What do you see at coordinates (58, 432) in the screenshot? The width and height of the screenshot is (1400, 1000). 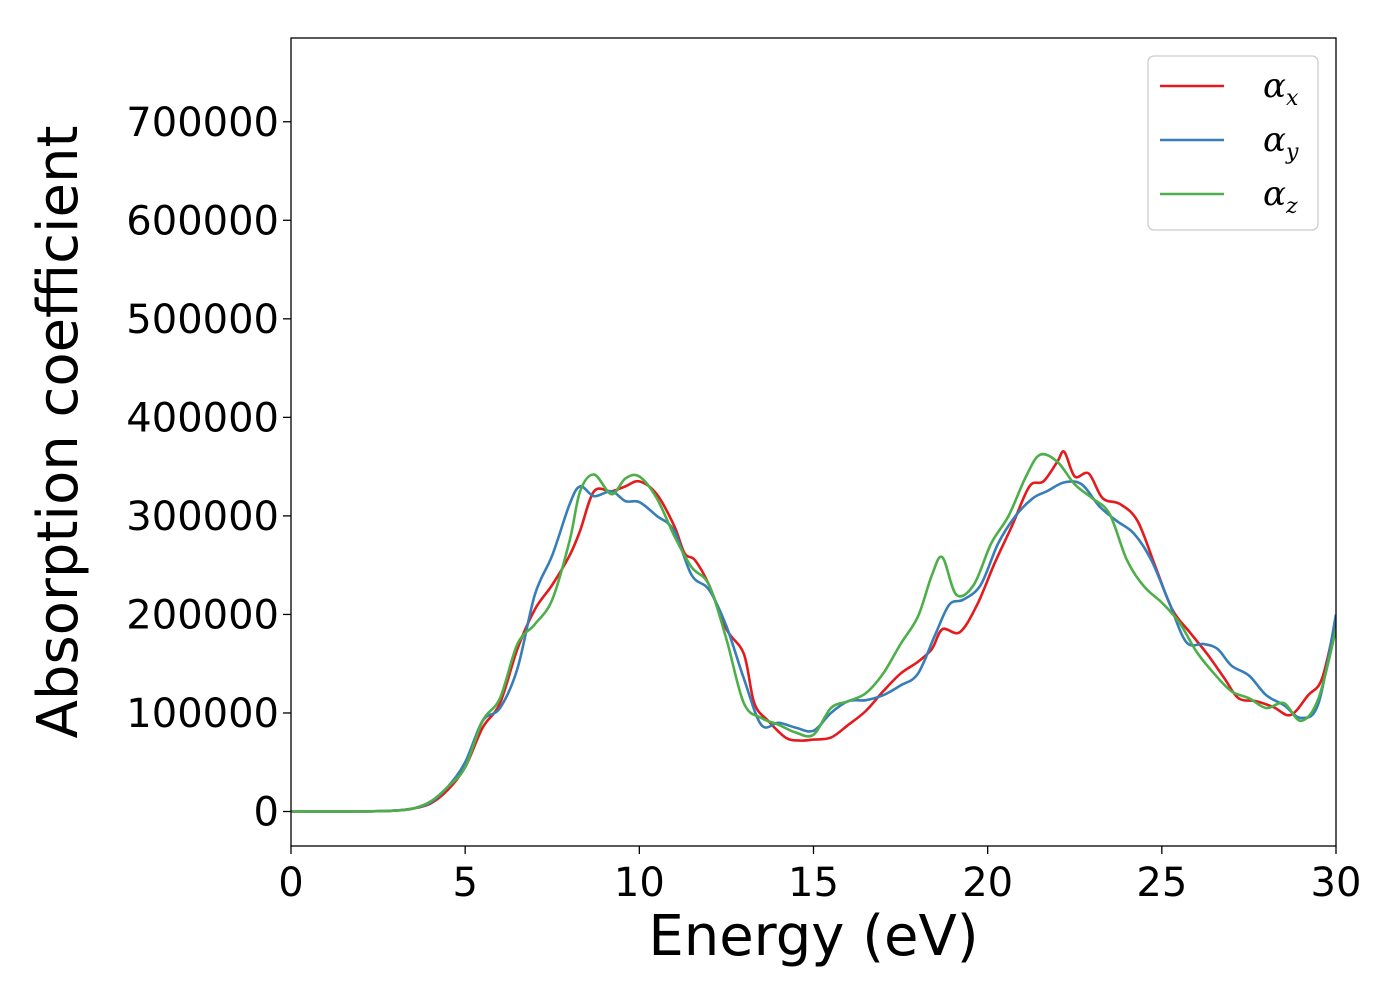 I see `y-axis-title: Absorption coefficient` at bounding box center [58, 432].